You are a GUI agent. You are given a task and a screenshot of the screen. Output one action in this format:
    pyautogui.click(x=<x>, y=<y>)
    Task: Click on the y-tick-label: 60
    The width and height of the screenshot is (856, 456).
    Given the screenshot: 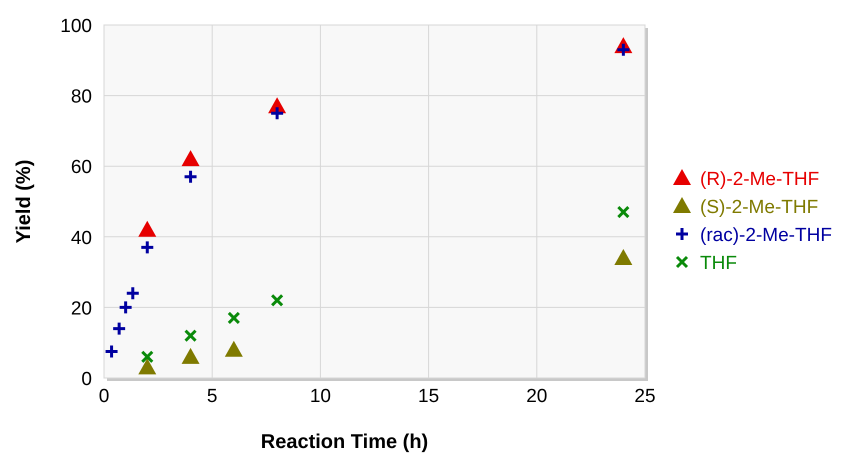 What is the action you would take?
    pyautogui.click(x=81, y=167)
    